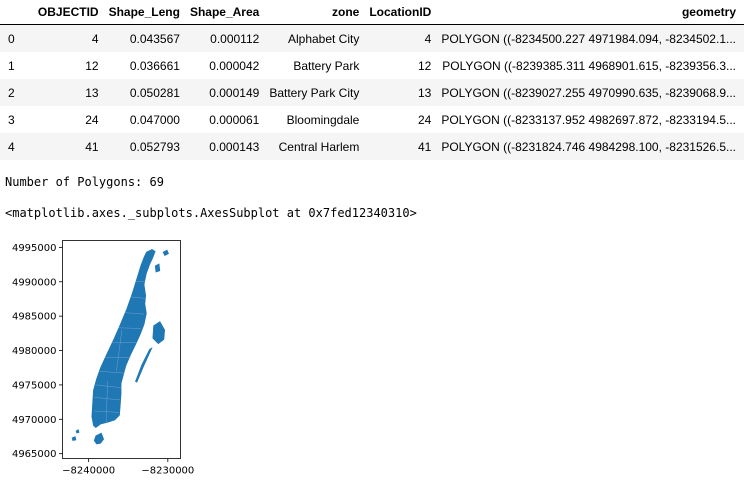  Describe the element at coordinates (34, 282) in the screenshot. I see `y-tick-label: 4990000` at that location.